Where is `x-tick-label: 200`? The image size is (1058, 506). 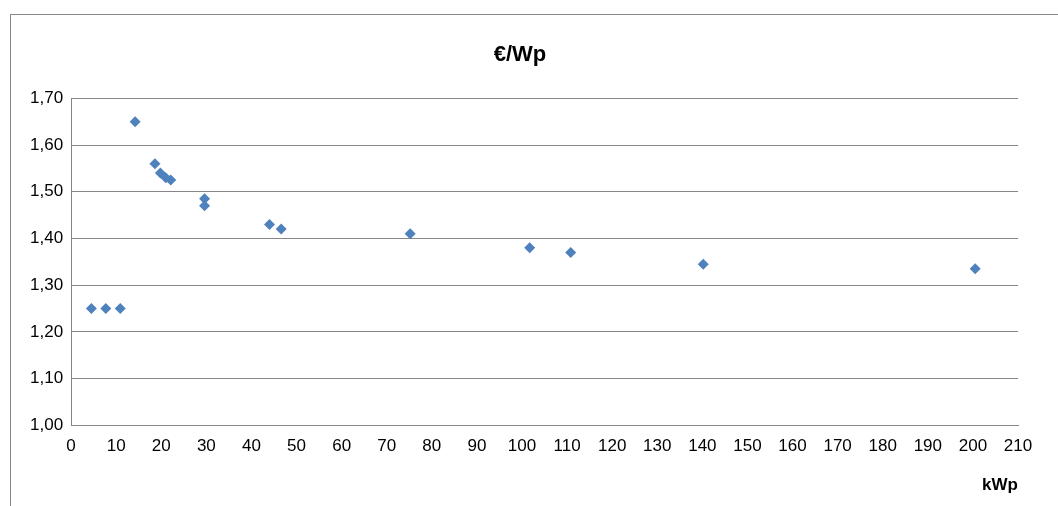 x-tick-label: 200 is located at coordinates (973, 446).